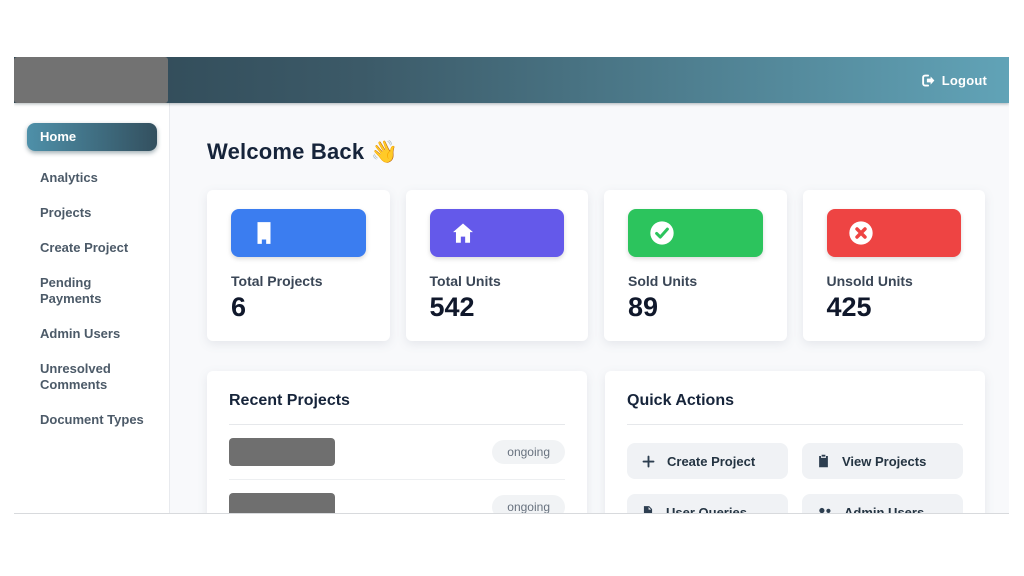 This screenshot has height=576, width=1024. I want to click on sidebar-item-pending-payments: Pending Payments, so click(71, 290).